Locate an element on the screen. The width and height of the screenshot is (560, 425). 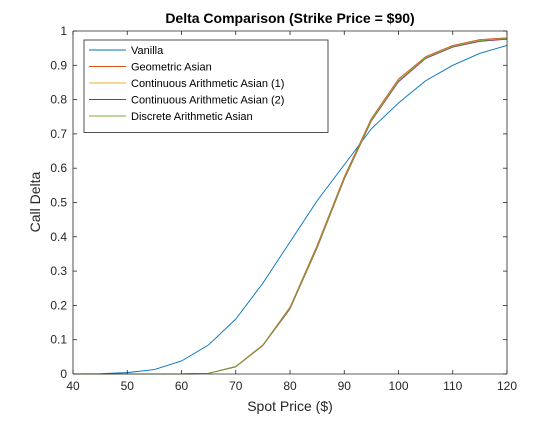
x-tick-label: 110 is located at coordinates (452, 386).